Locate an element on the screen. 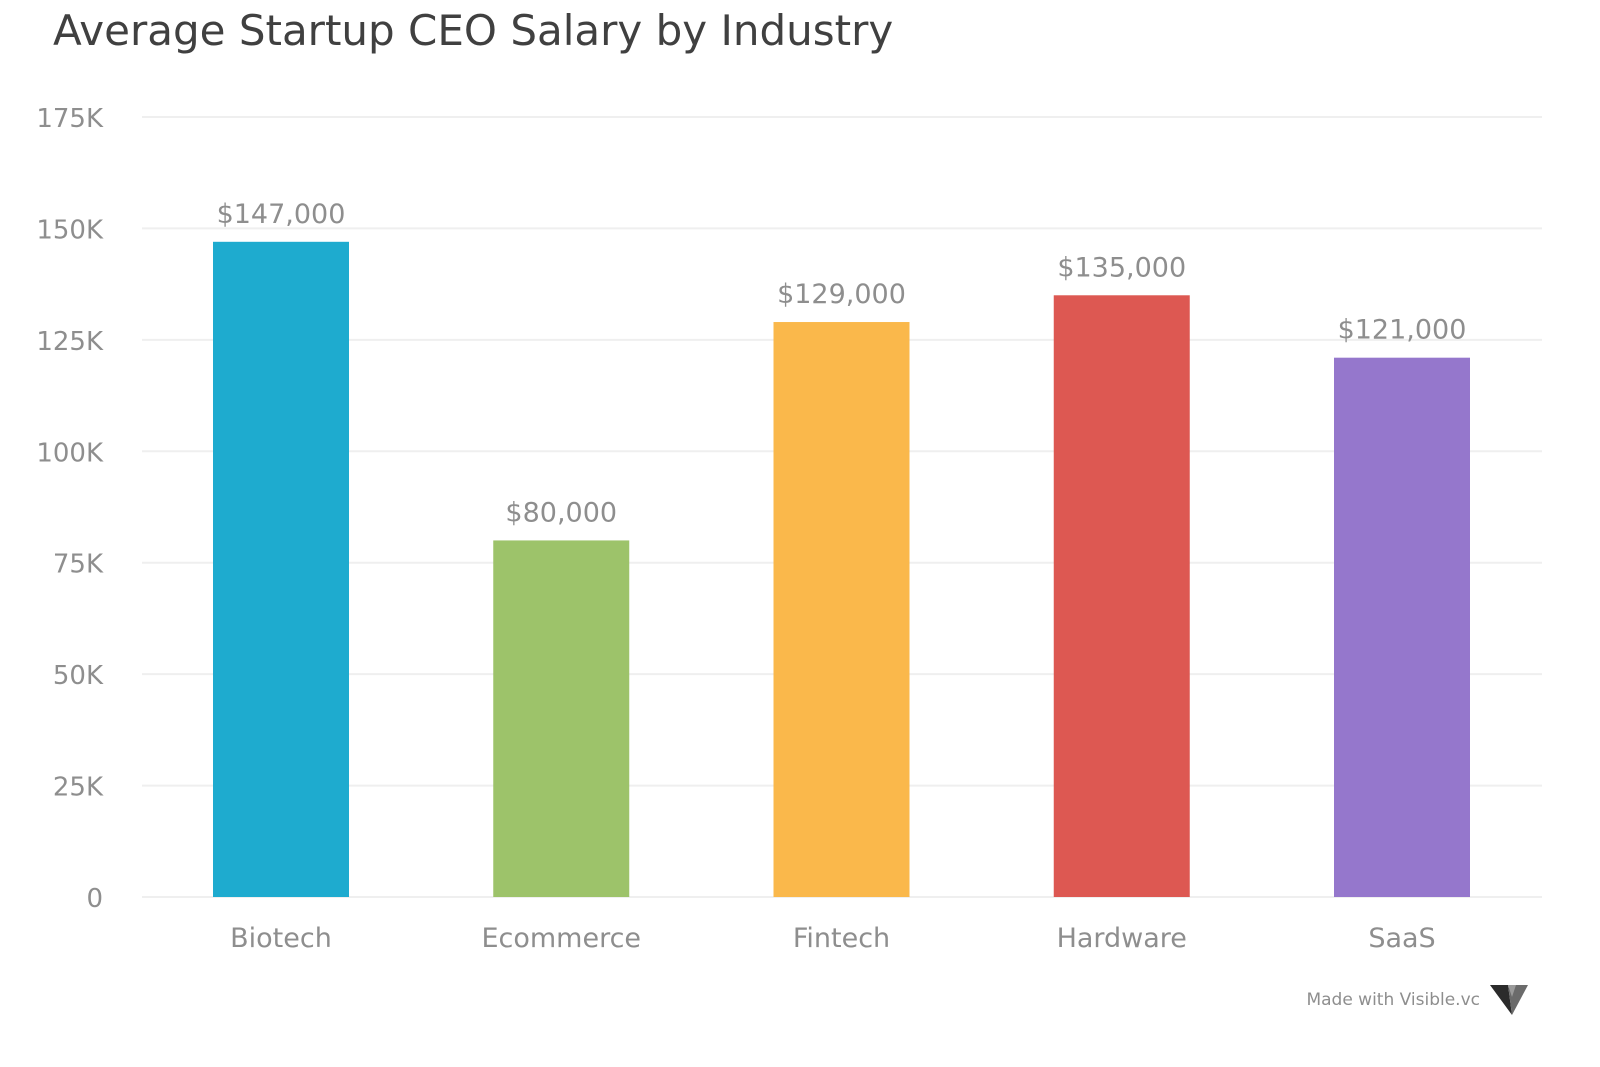 Image resolution: width=1600 pixels, height=1067 pixels. footer-credit: Made with Visible.vc is located at coordinates (1393, 1000).